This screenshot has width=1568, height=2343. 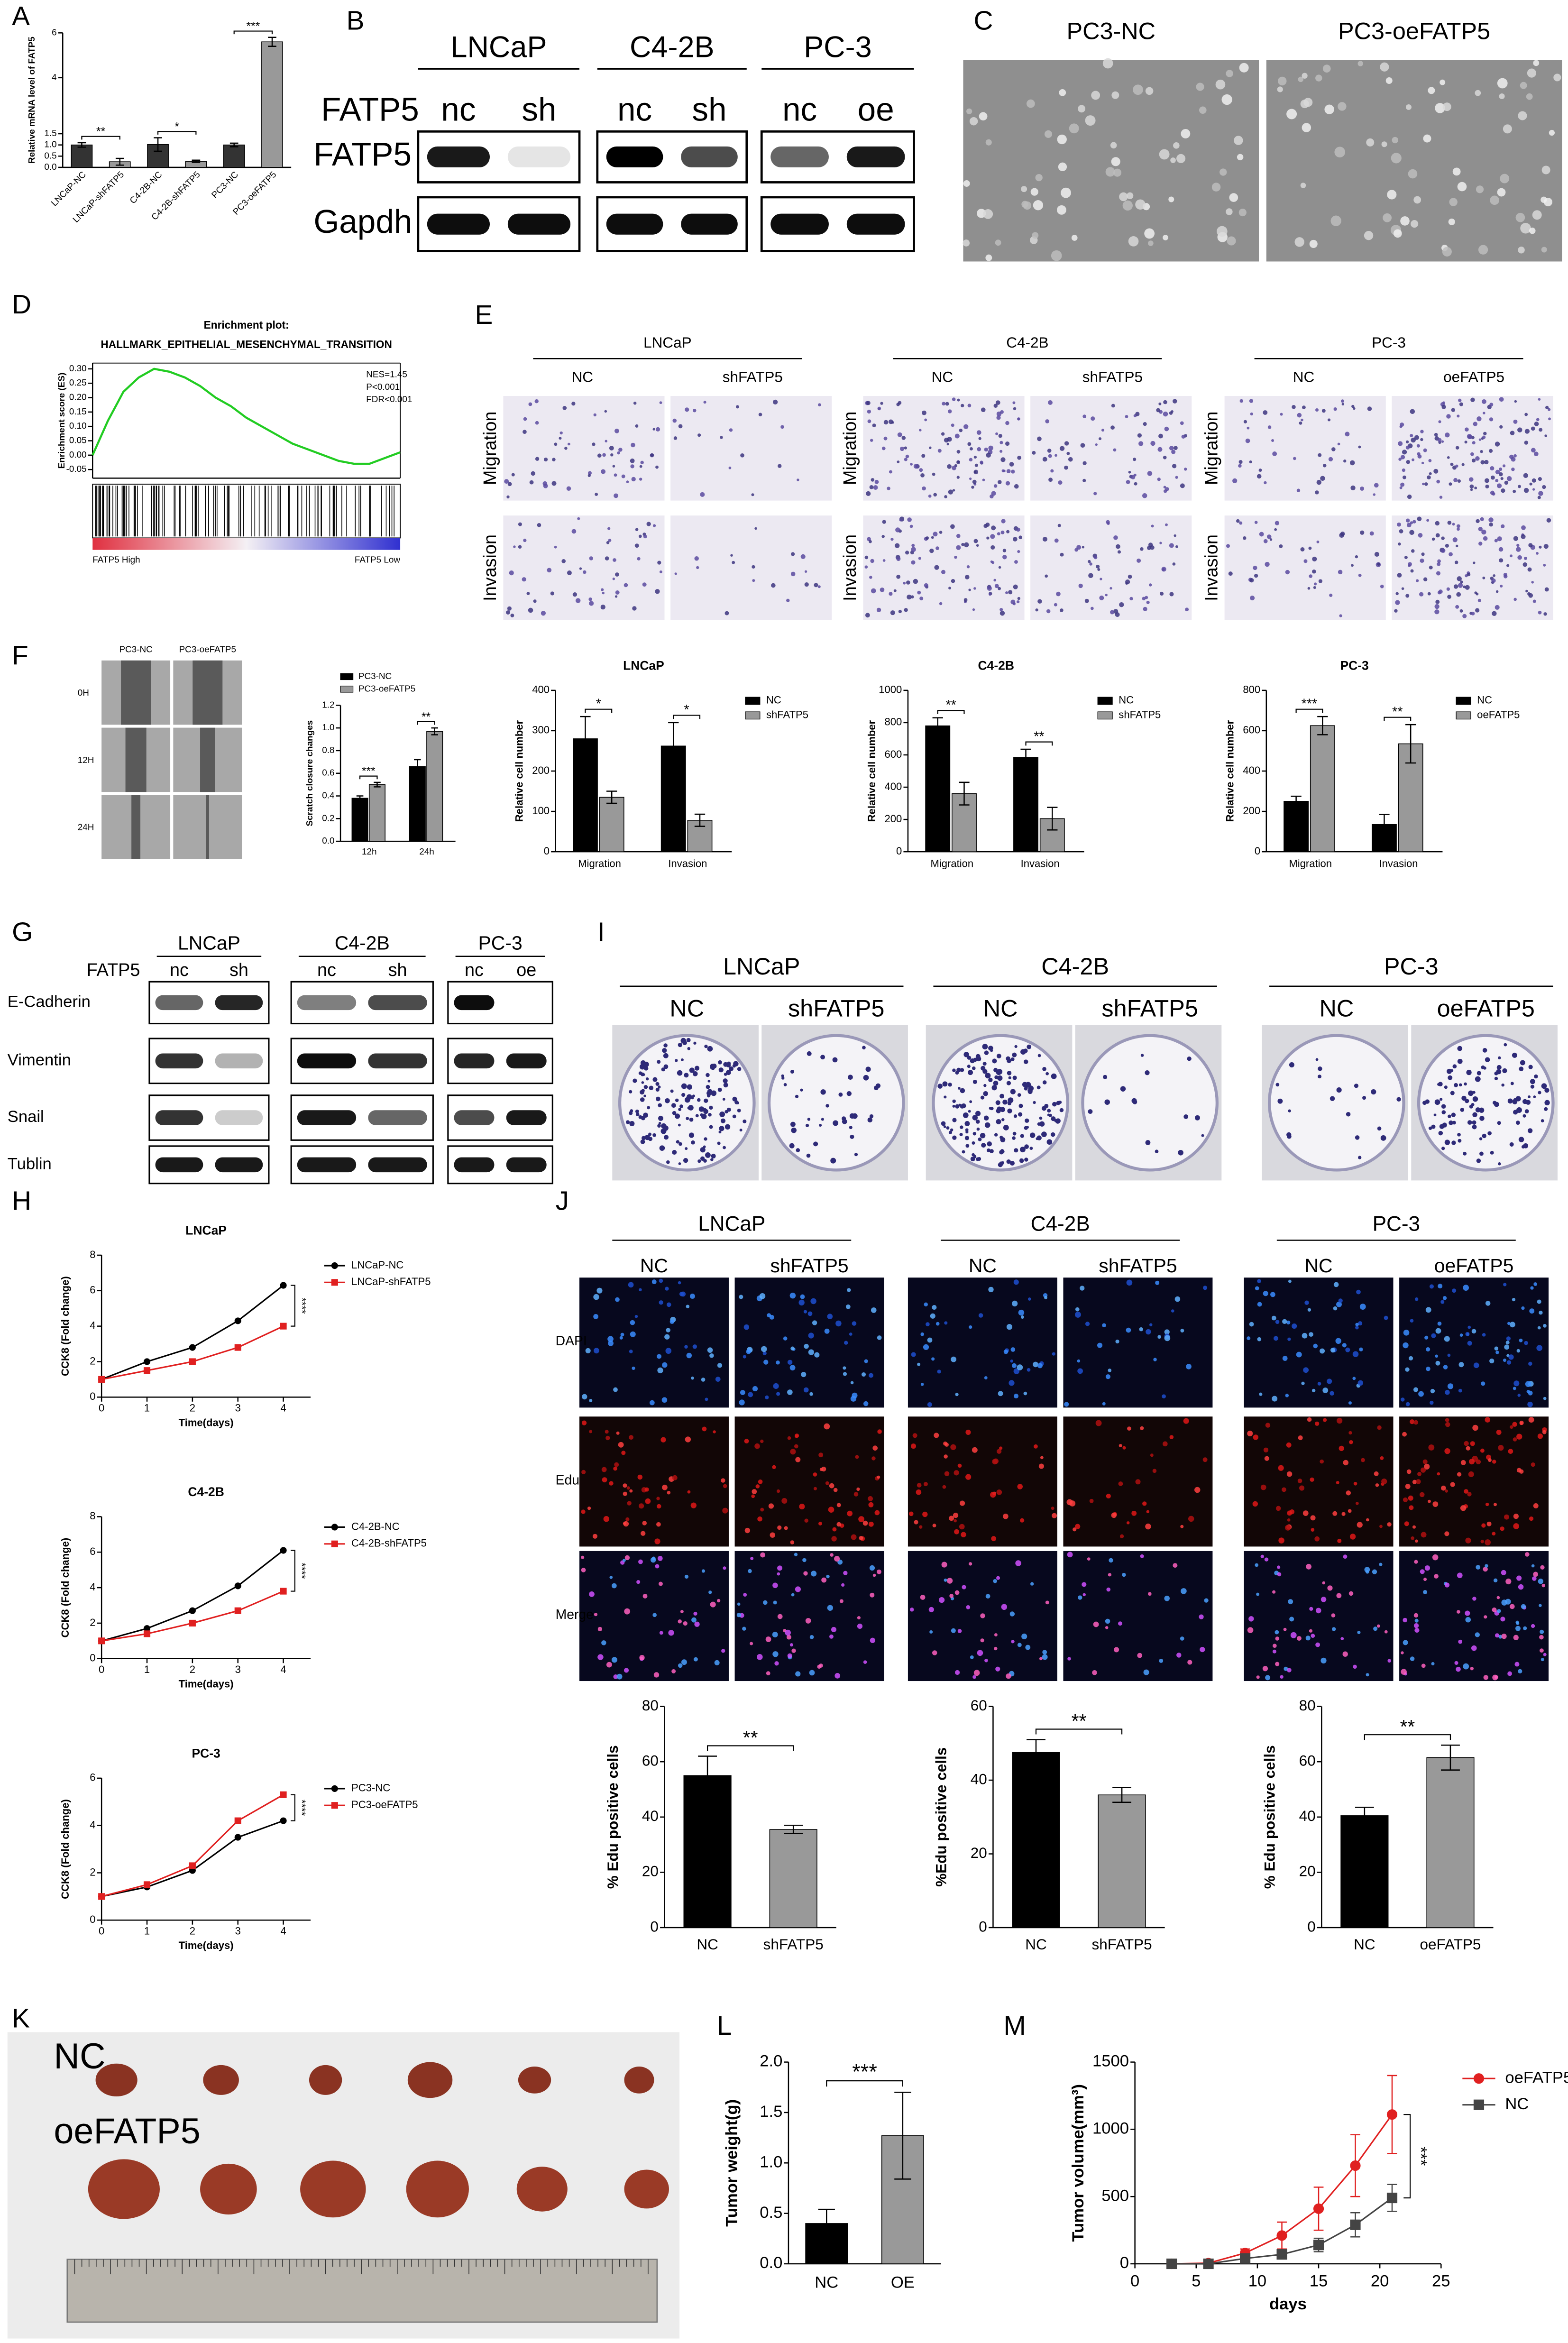 I want to click on chart-title: C4-2B, so click(x=996, y=665).